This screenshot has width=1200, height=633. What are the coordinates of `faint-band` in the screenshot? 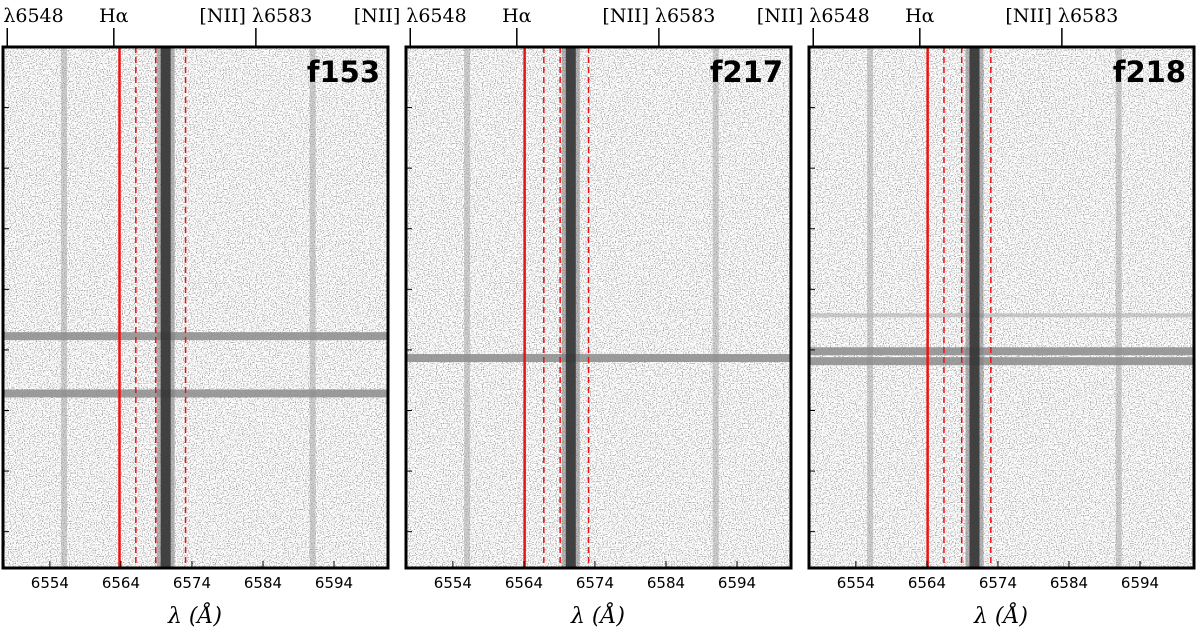 It's located at (1001, 315).